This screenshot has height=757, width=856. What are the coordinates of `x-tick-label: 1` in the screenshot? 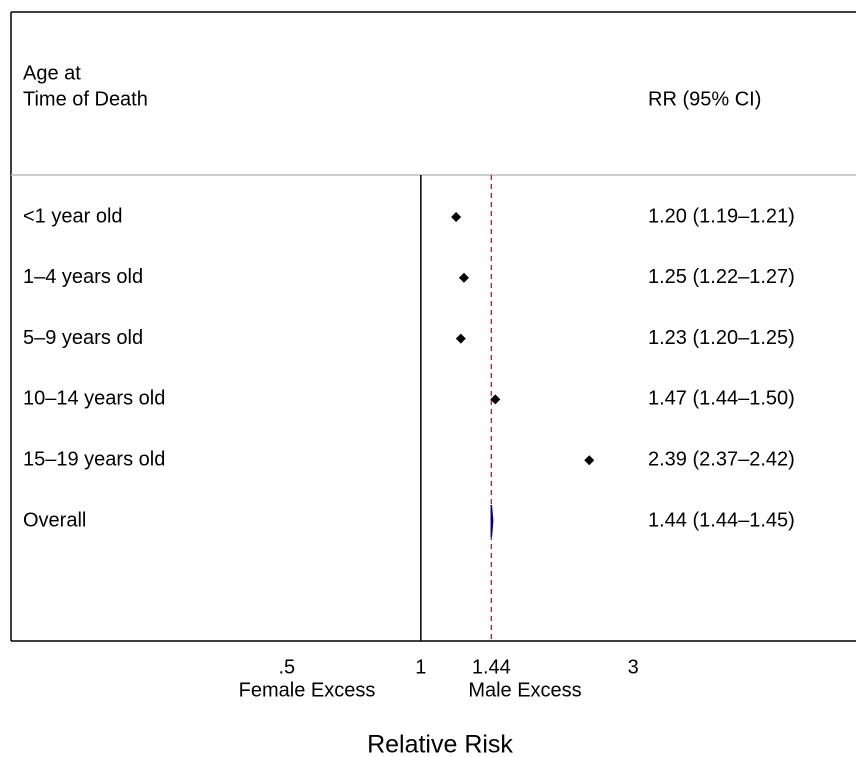 It's located at (420, 667).